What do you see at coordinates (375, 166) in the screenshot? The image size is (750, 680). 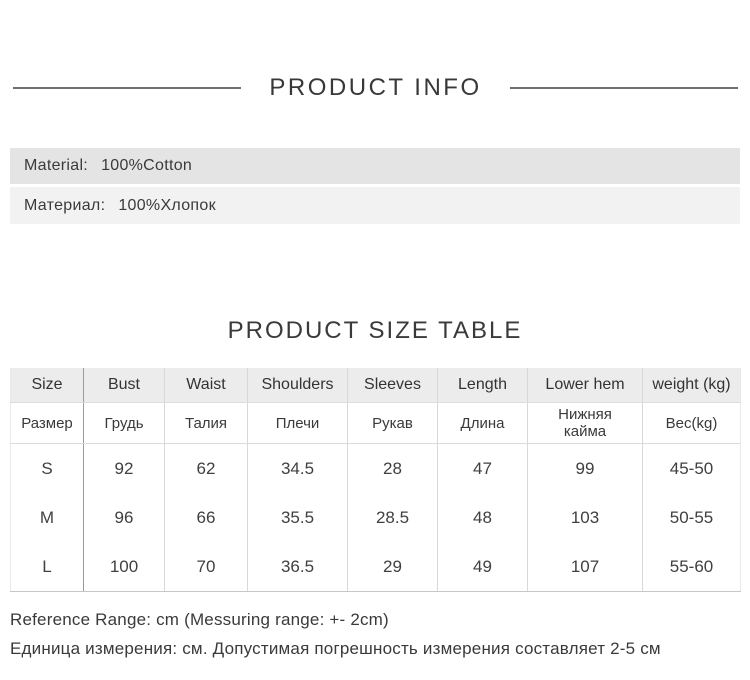 I see `material-row-en: Material: 100%Cotton` at bounding box center [375, 166].